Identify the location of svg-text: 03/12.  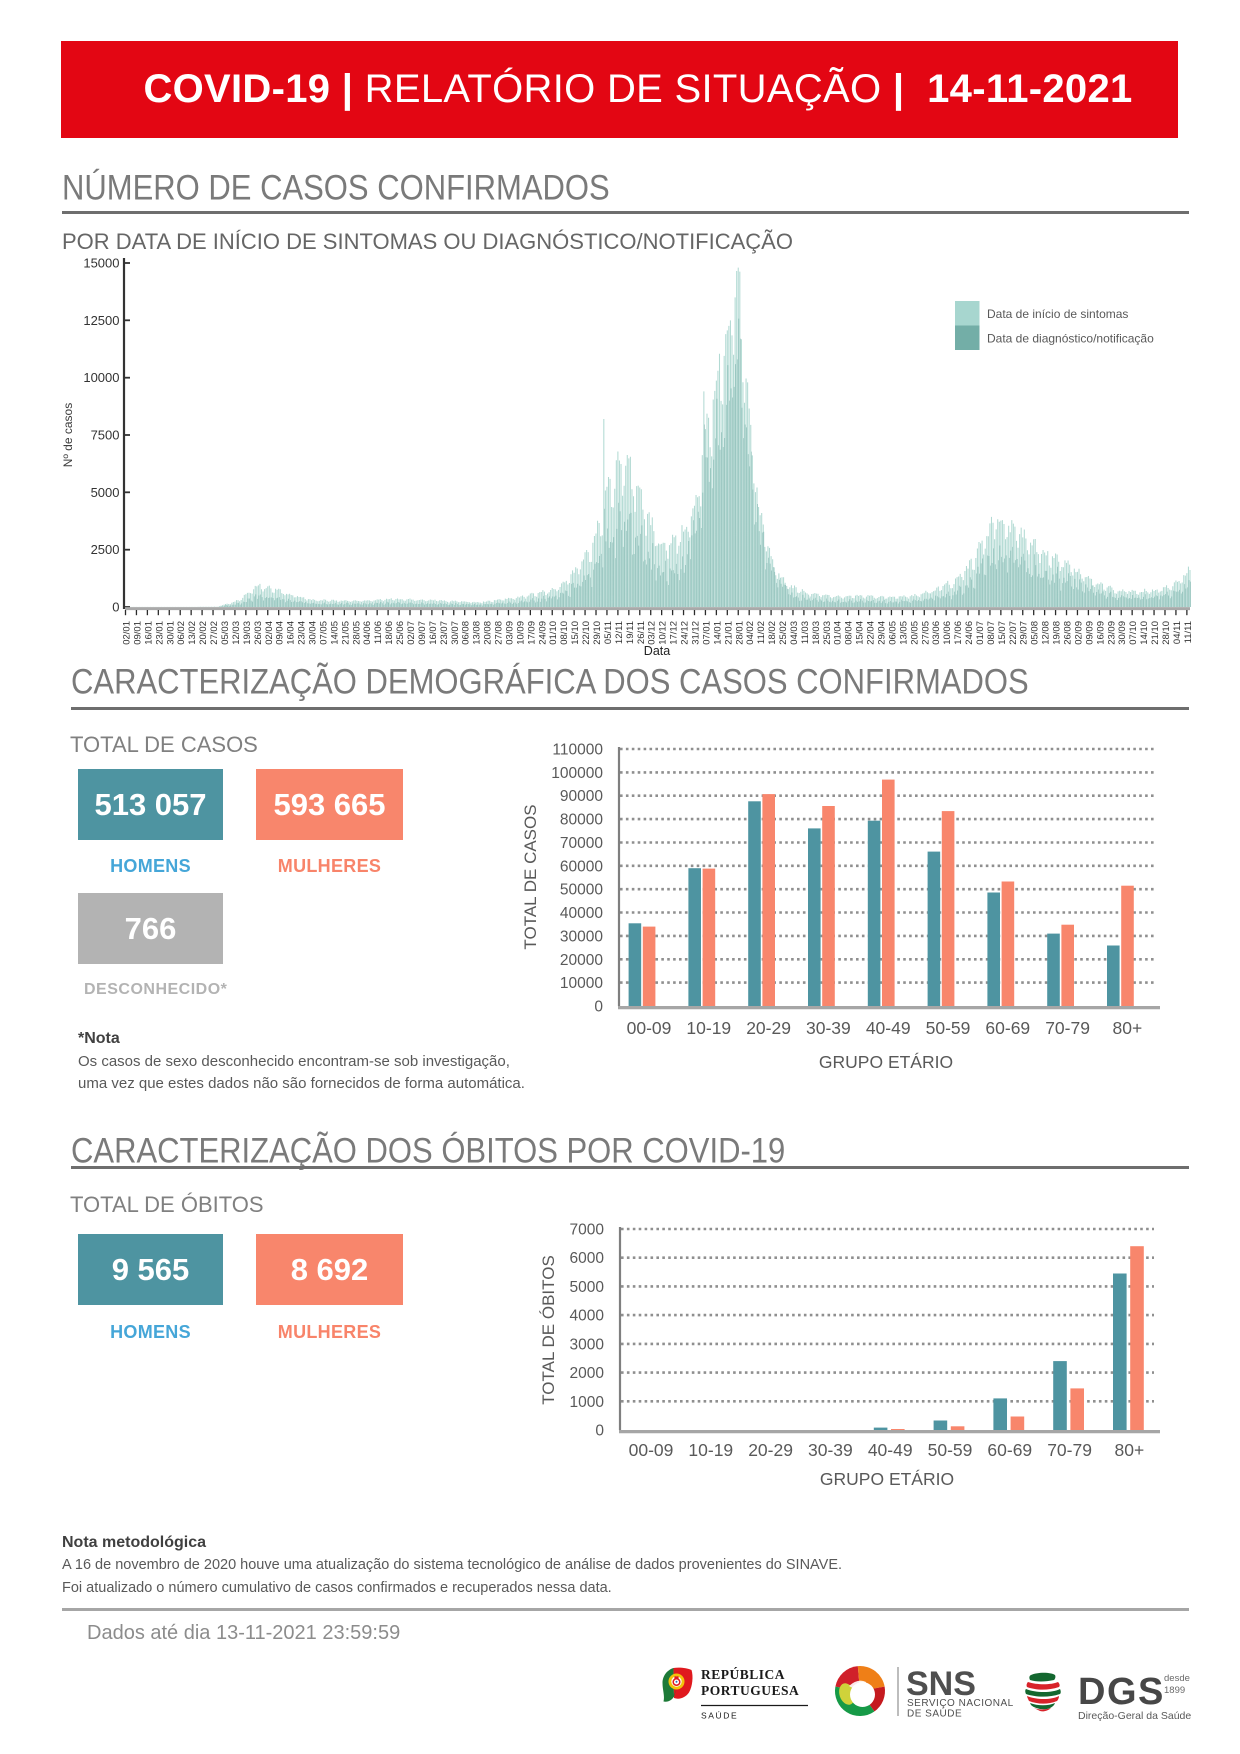
(652, 633).